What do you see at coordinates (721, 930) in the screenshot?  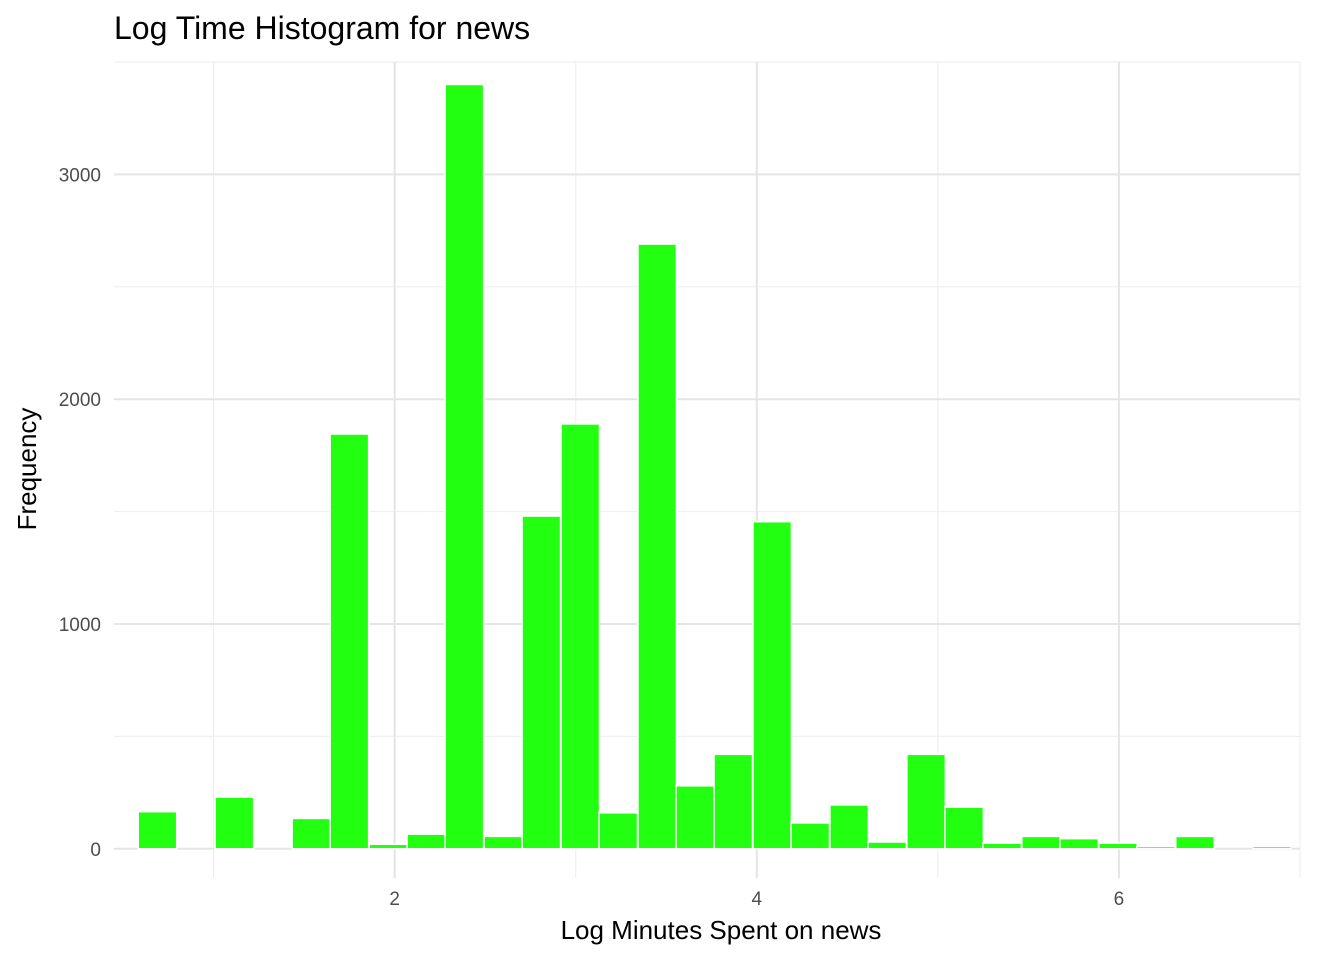 I see `x-axis-title: Log Minutes Spent on news` at bounding box center [721, 930].